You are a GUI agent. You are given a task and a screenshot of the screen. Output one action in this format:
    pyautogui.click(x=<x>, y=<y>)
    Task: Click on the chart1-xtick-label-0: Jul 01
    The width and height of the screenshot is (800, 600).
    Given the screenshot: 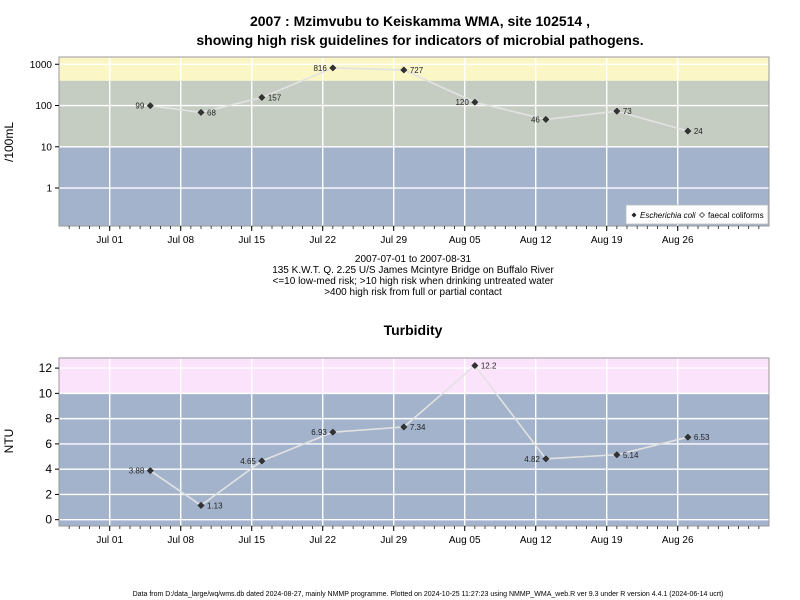 What is the action you would take?
    pyautogui.click(x=109, y=240)
    